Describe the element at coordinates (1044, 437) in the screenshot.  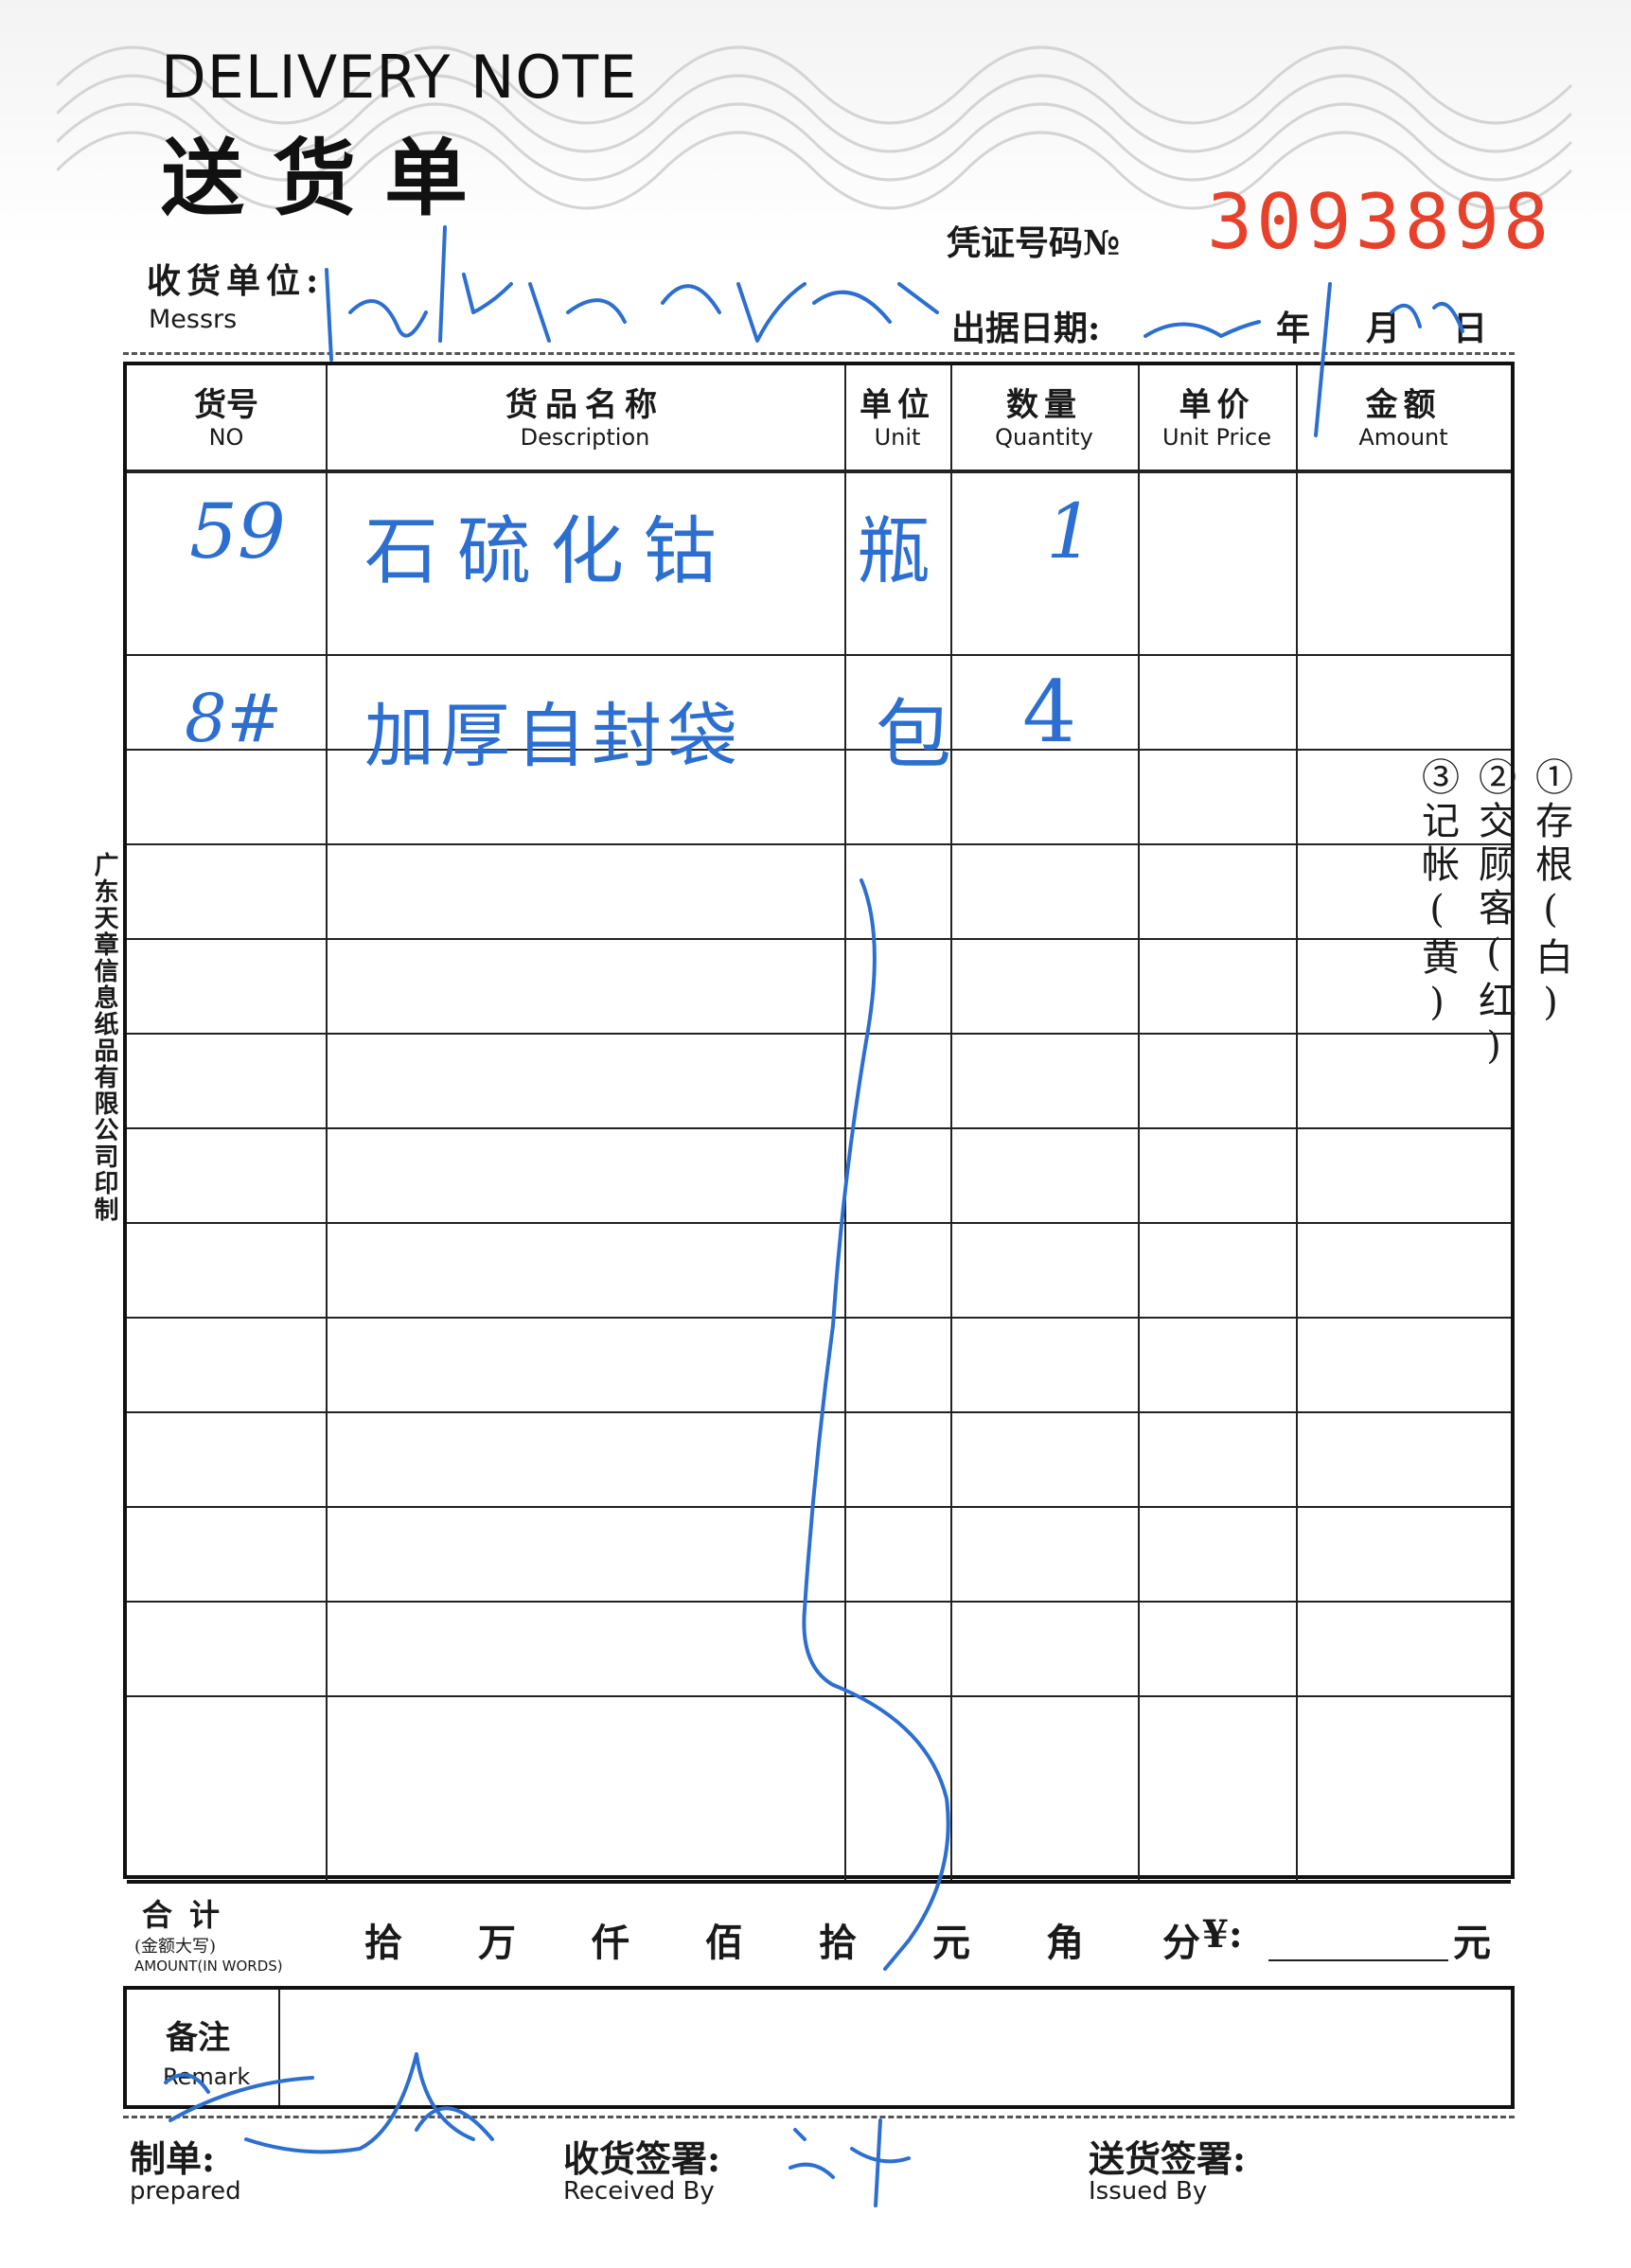
I see `col-header-quantity-en: Quantity` at that location.